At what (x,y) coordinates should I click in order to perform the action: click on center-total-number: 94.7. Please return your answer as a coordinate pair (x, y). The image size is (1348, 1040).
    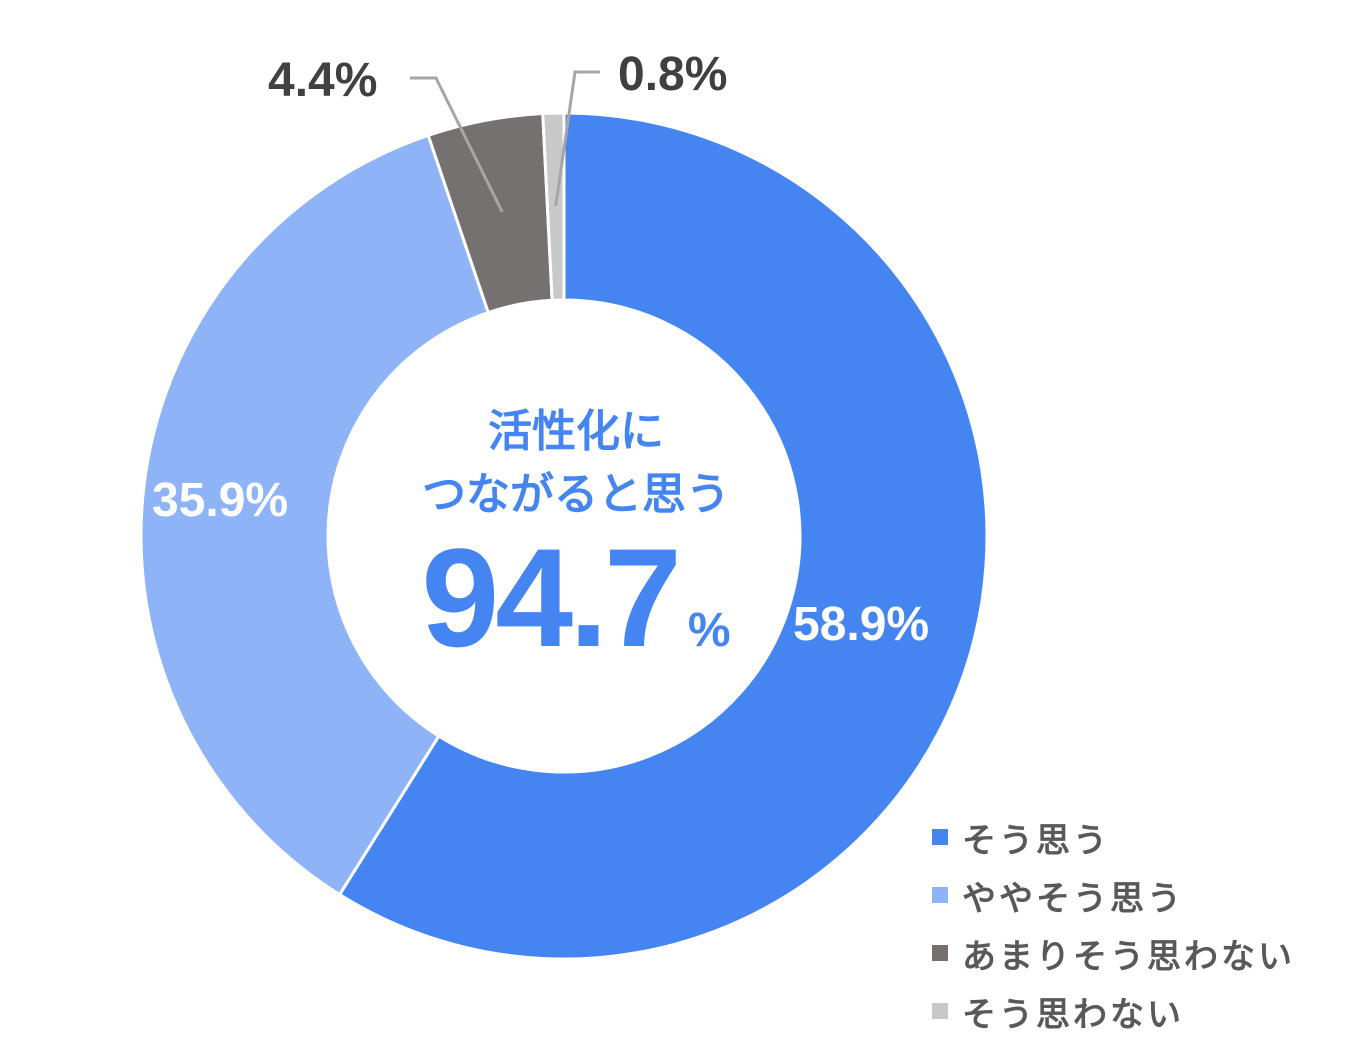
    Looking at the image, I should click on (551, 597).